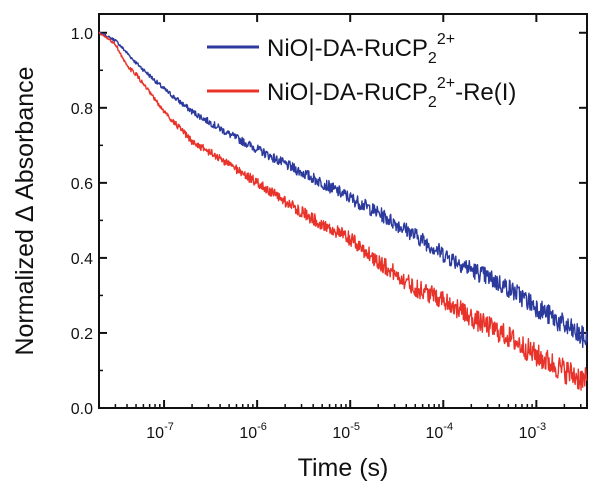  I want to click on x-axis-label: Time (s), so click(343, 468).